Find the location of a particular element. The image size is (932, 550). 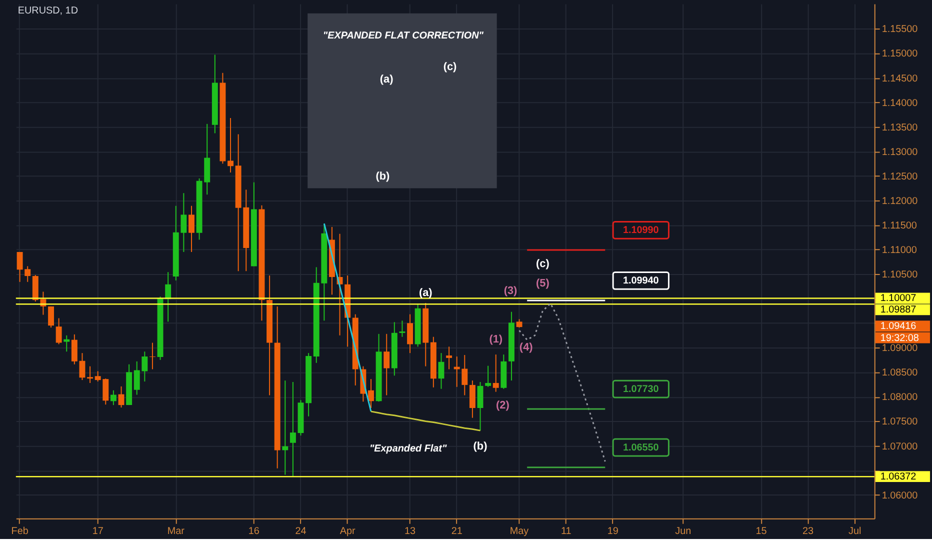

y-tick-label: 1.09000 is located at coordinates (900, 348).